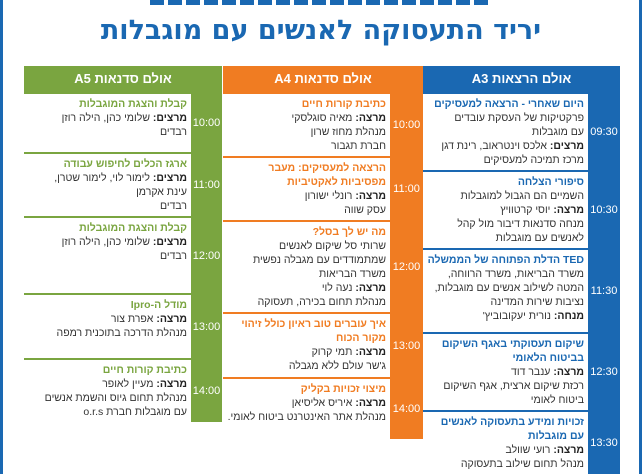 This screenshot has width=642, height=474. I want to click on session-description: המטה לשילוב אנשים עם מוגבלות,, so click(509, 288).